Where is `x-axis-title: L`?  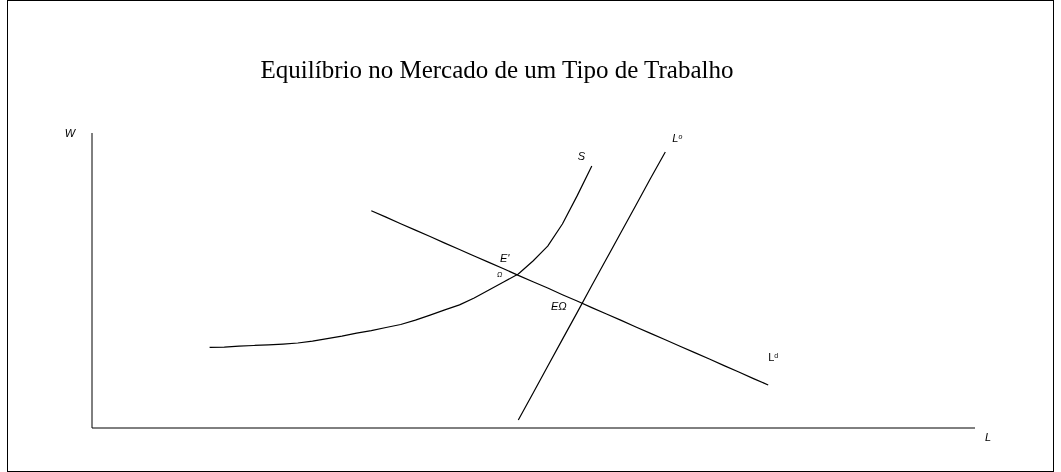
x-axis-title: L is located at coordinates (988, 437).